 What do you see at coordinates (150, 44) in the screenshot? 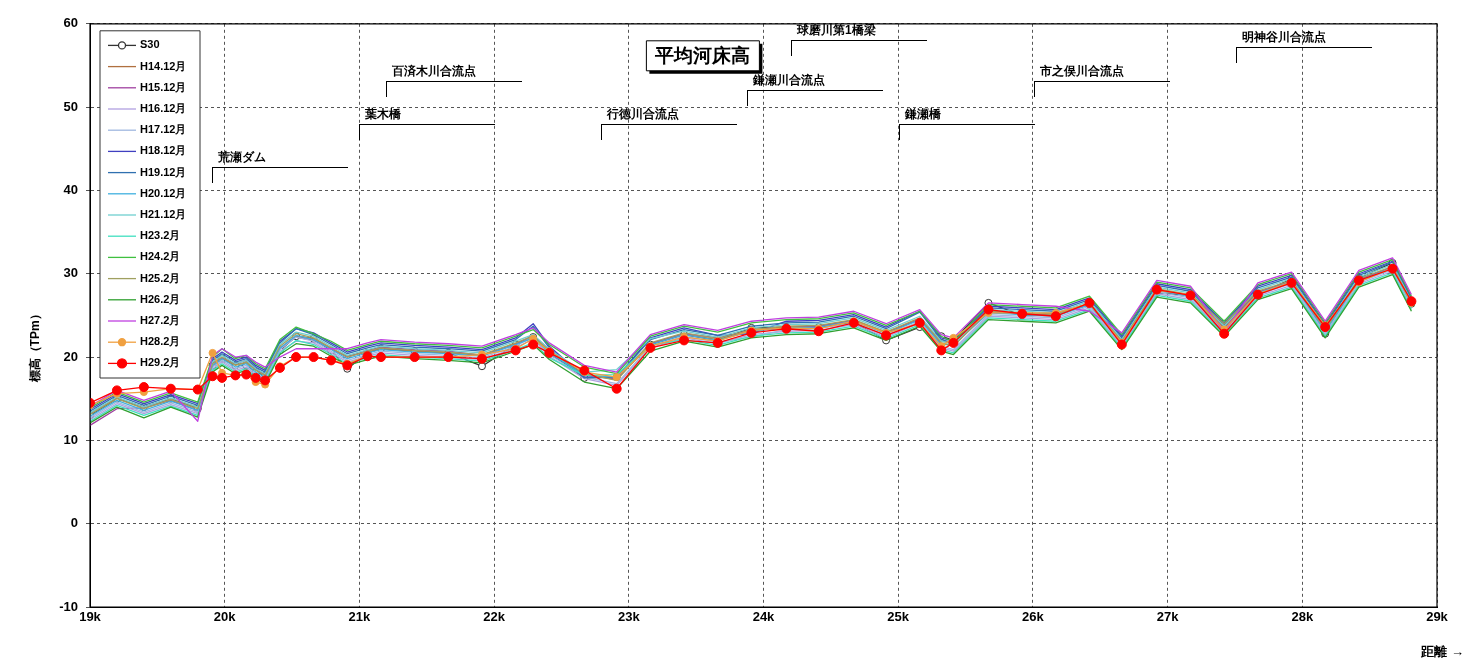
I see `legend-label: S30` at bounding box center [150, 44].